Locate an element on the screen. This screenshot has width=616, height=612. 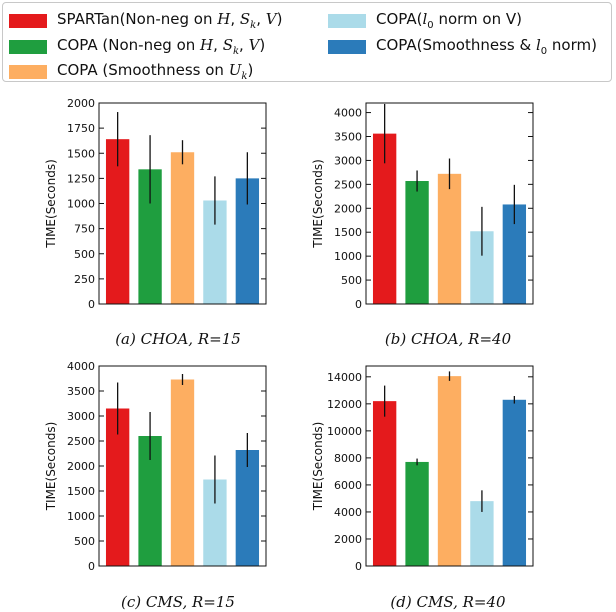
legend-item-spartan: SPARTan(Non-neg on H, Sk, V) is located at coordinates (145, 20).